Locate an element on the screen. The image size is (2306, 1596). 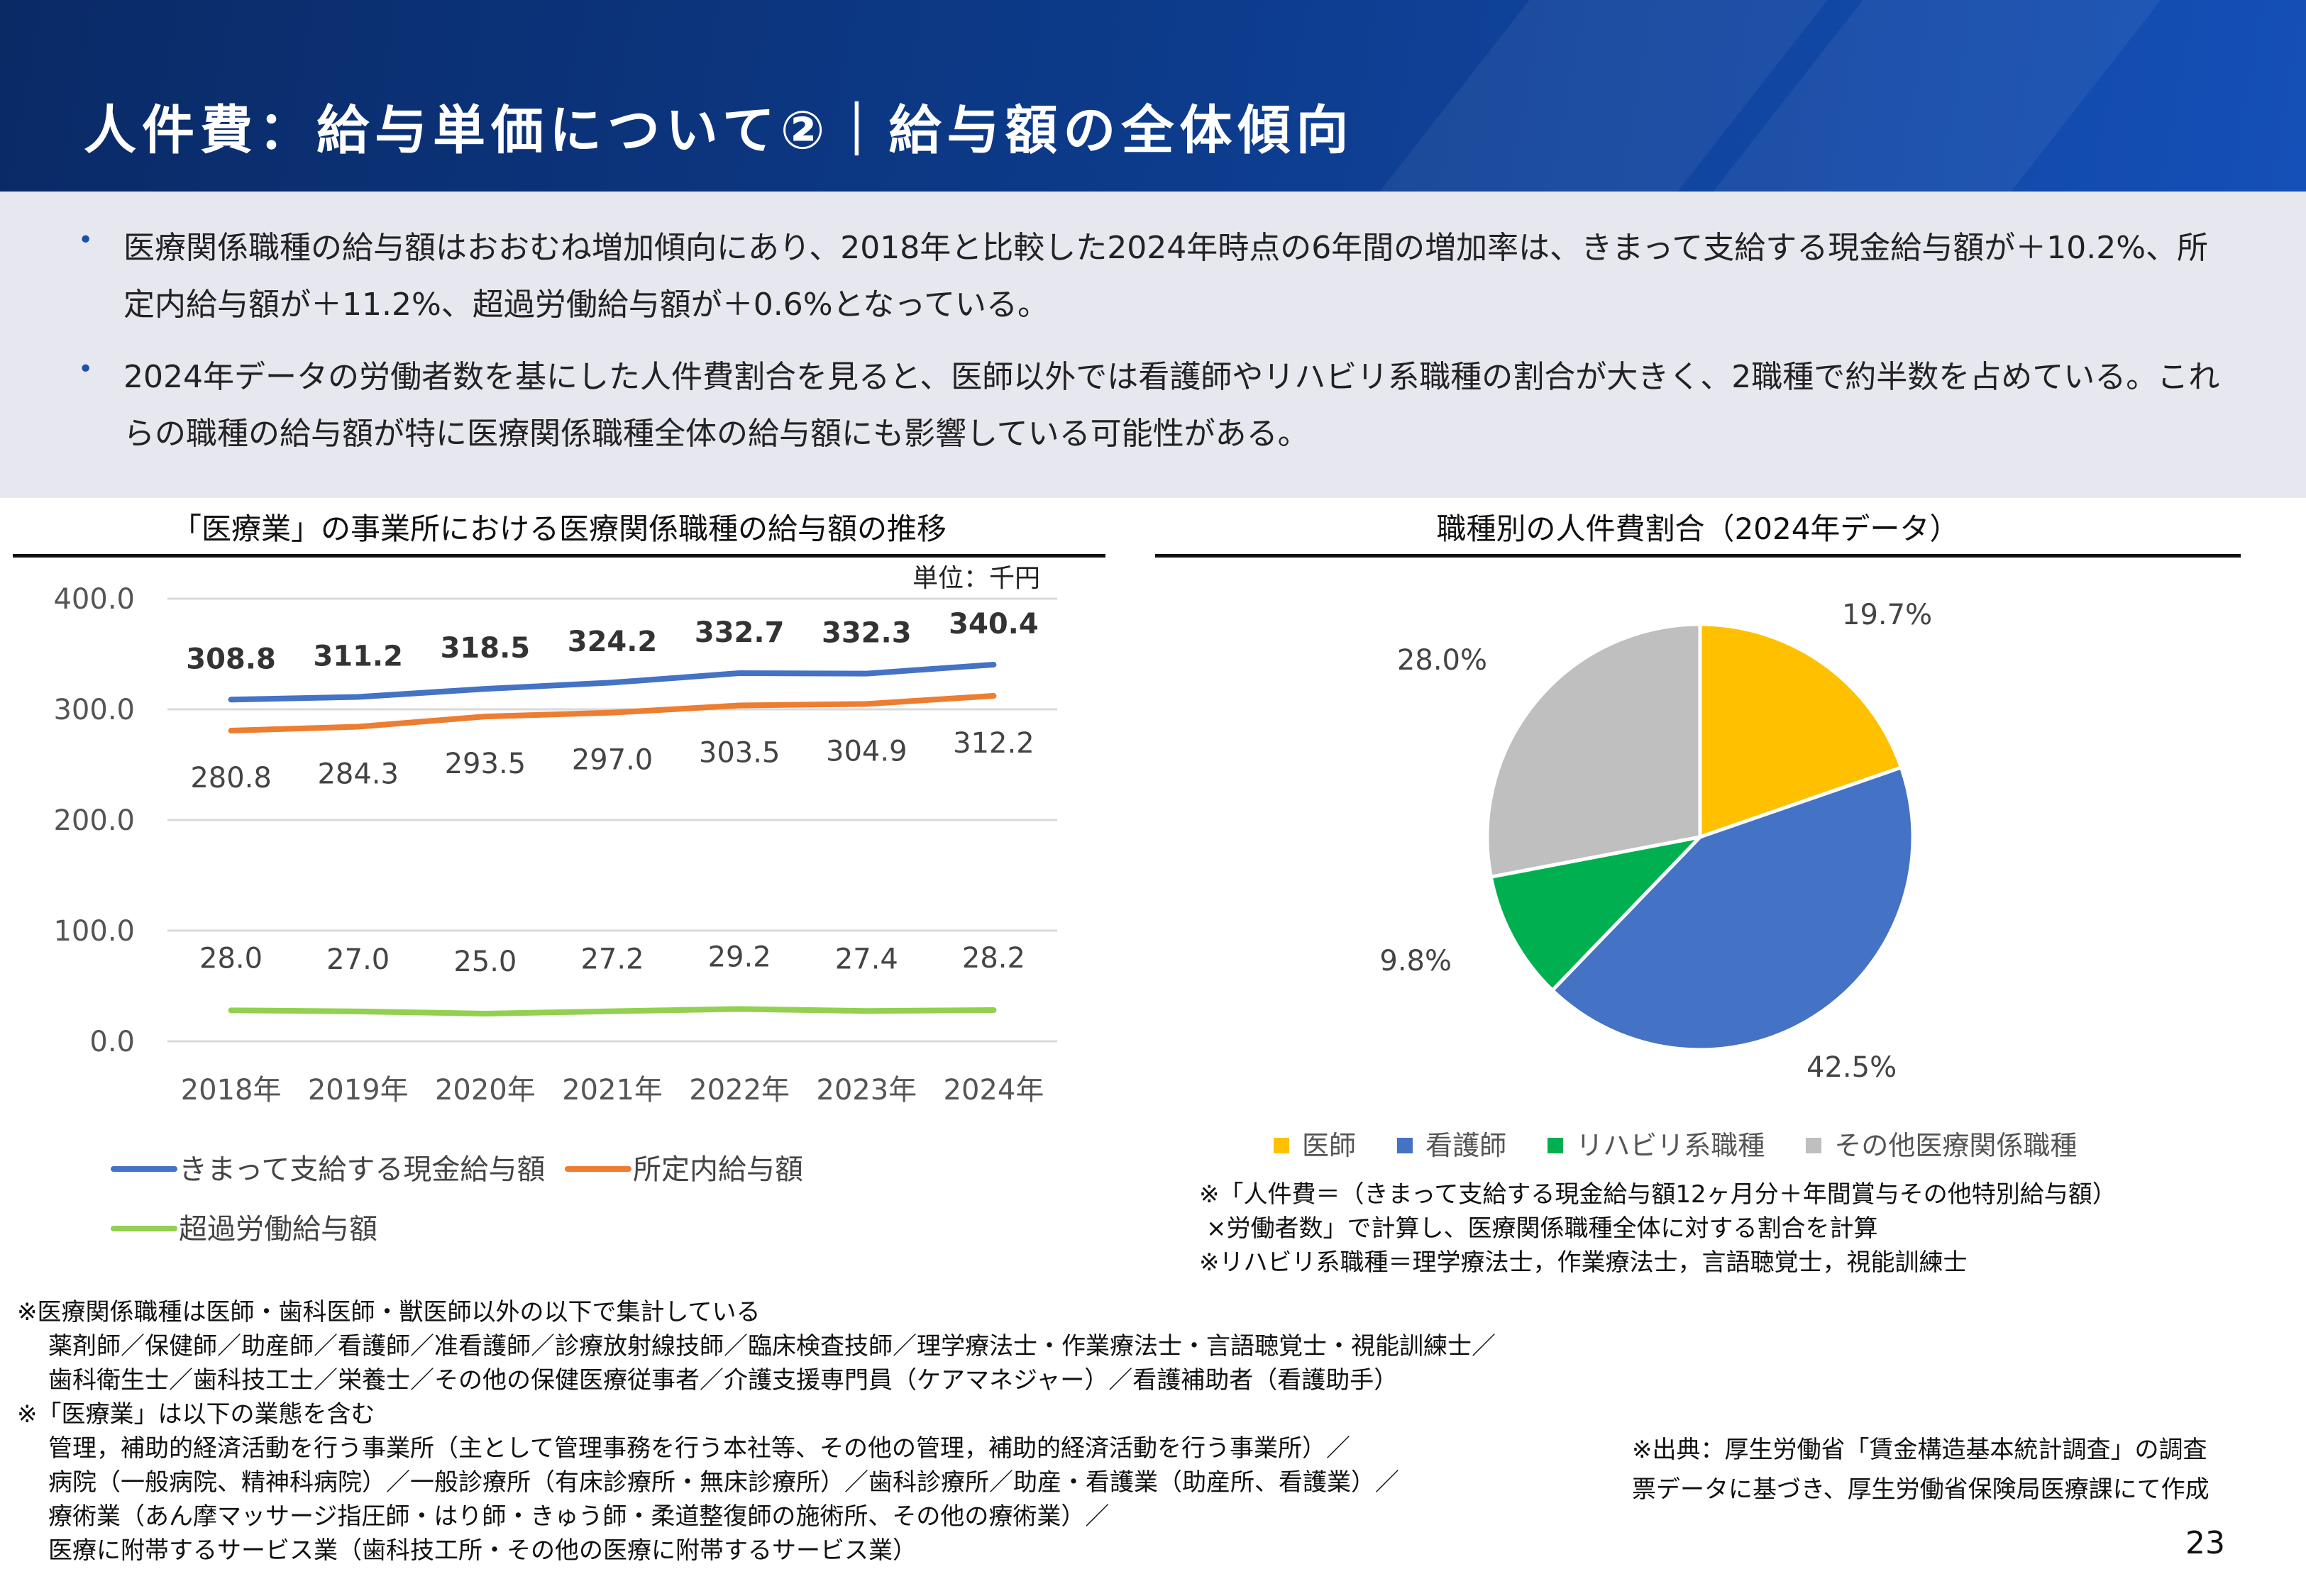
pie-note-line: ※リハビリ系職種＝理学療法士，作業療法士，言語聴覚士，視能訓練士 is located at coordinates (1583, 1262).